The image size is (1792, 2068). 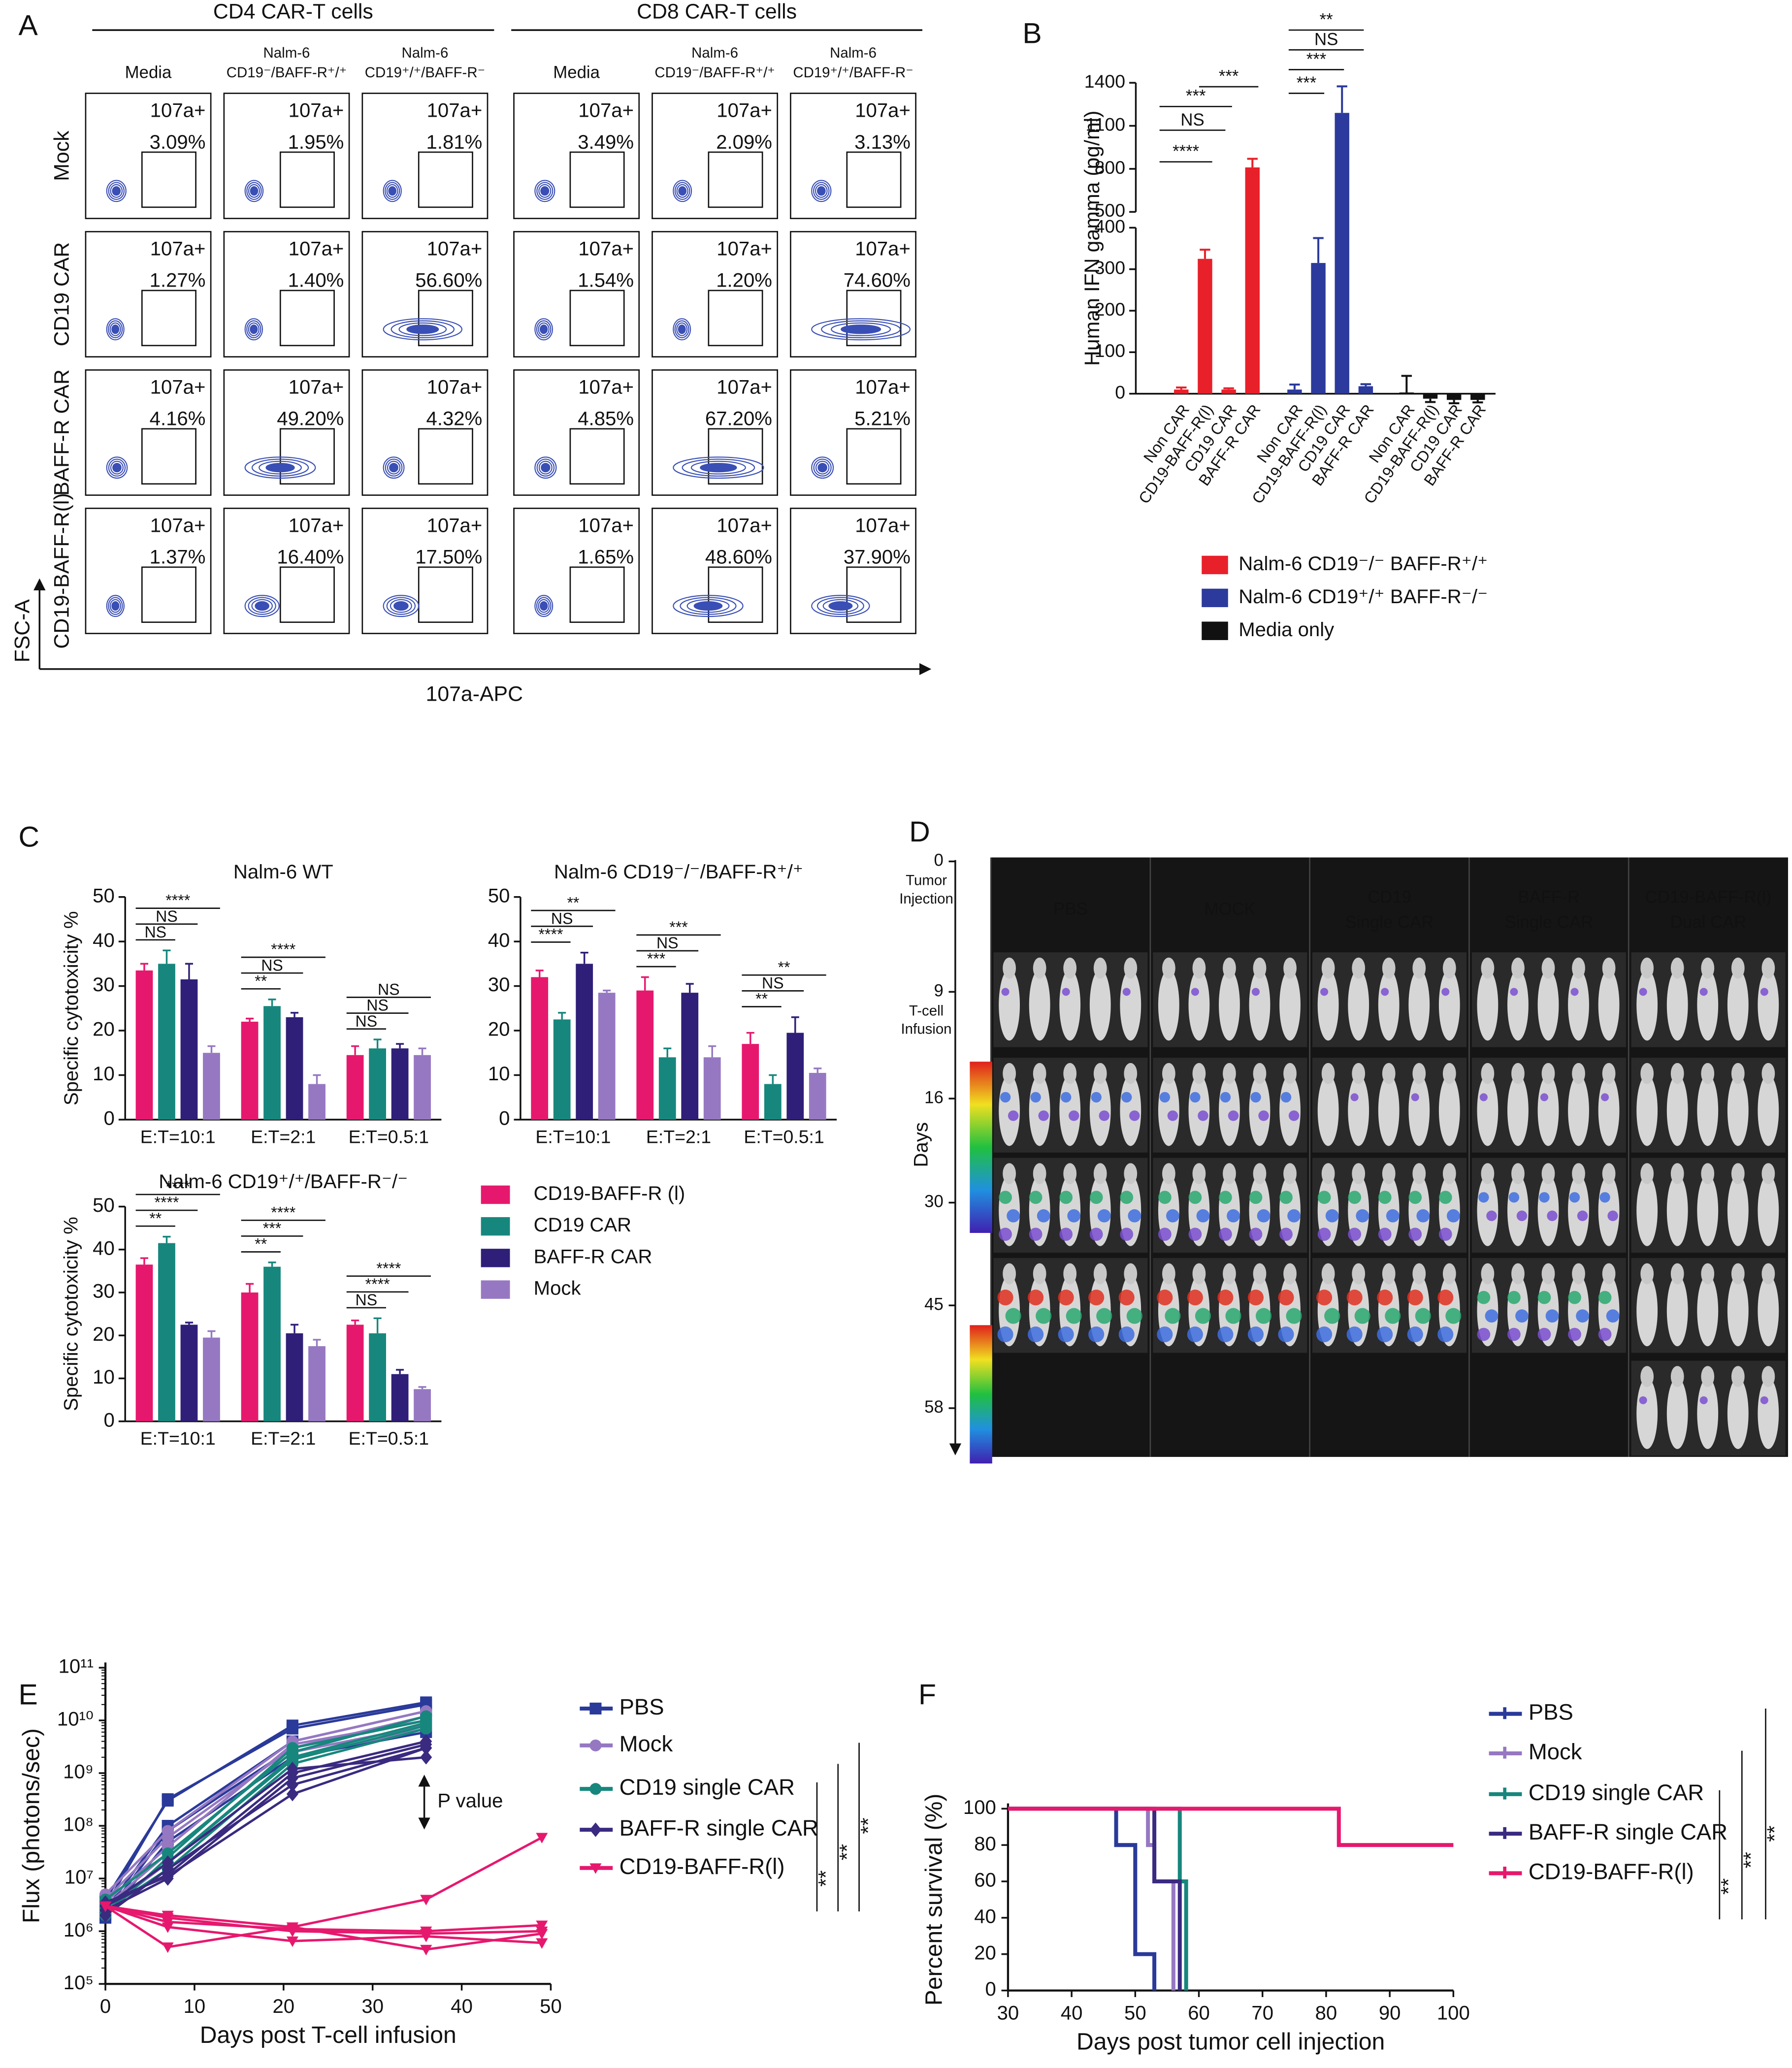 What do you see at coordinates (316, 142) in the screenshot?
I see `gate-percent: 1.95%` at bounding box center [316, 142].